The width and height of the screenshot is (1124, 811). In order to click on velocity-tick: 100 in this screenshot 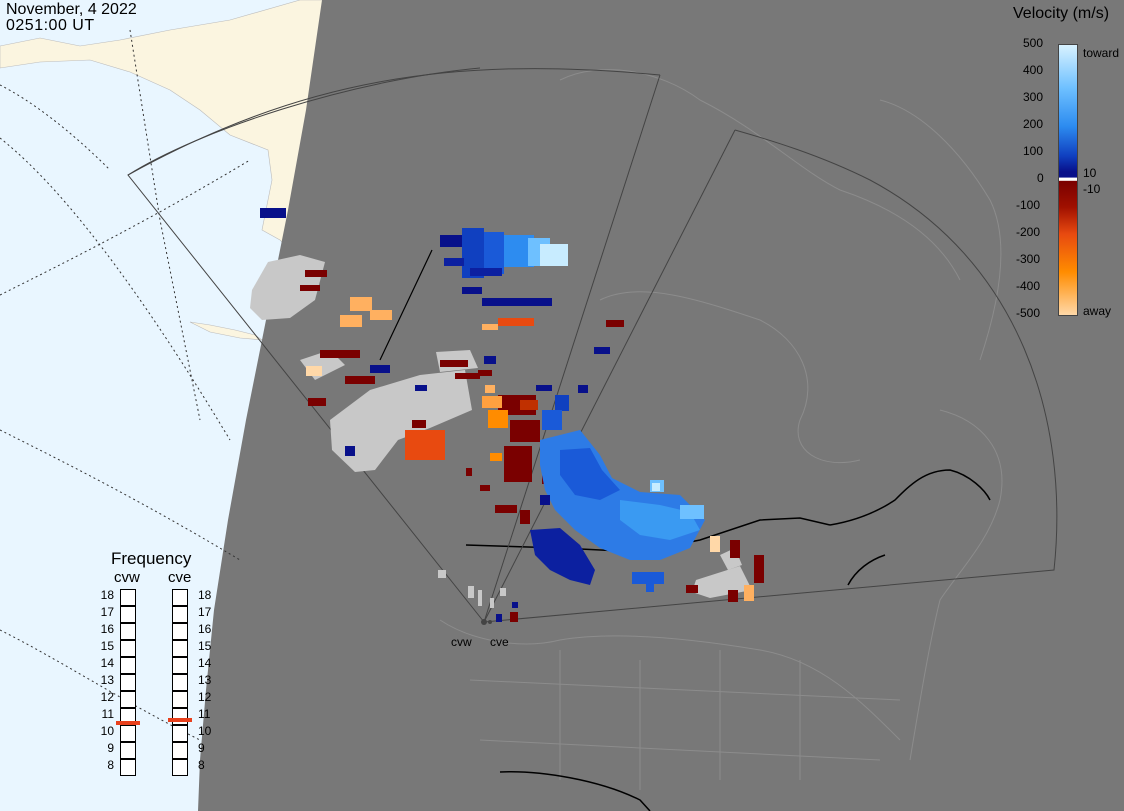, I will do `click(1033, 151)`.